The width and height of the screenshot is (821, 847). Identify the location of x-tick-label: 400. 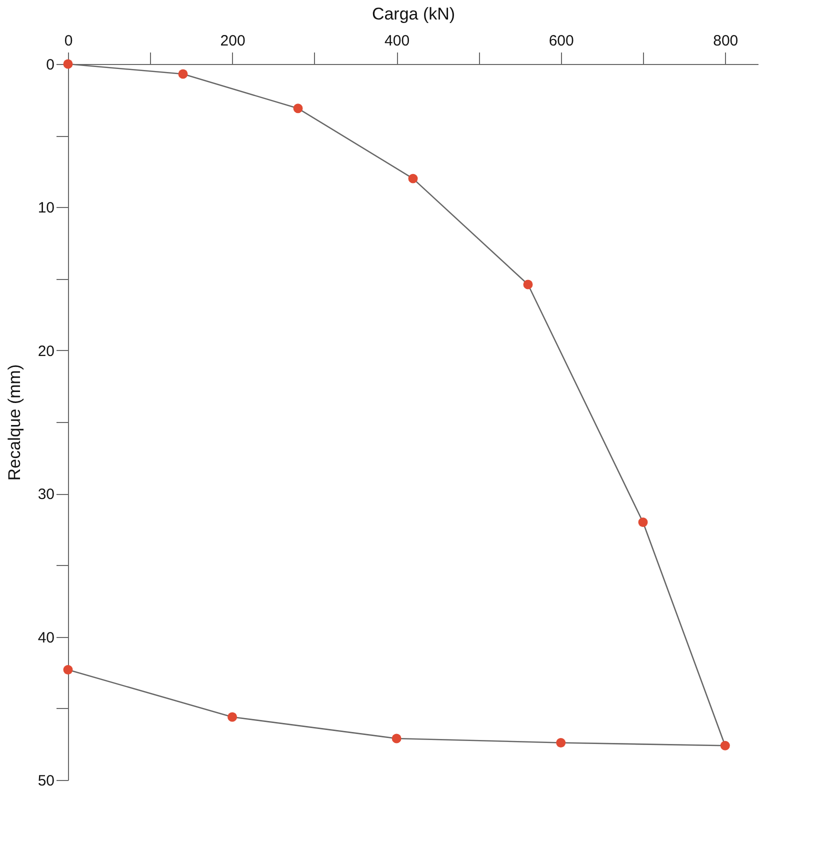
(397, 41).